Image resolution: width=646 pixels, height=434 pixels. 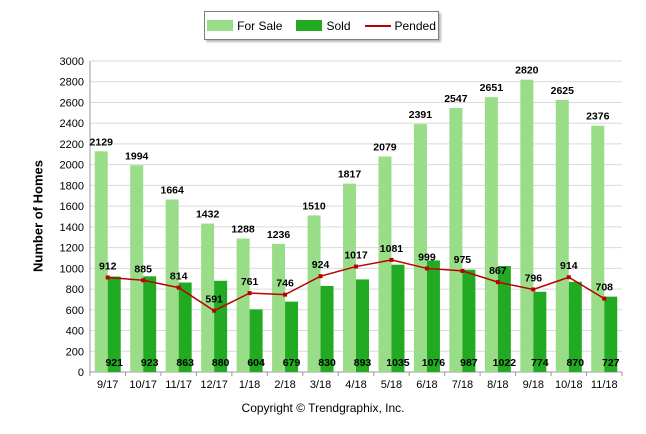 I want to click on y-tick-label: 2000, so click(x=72, y=166).